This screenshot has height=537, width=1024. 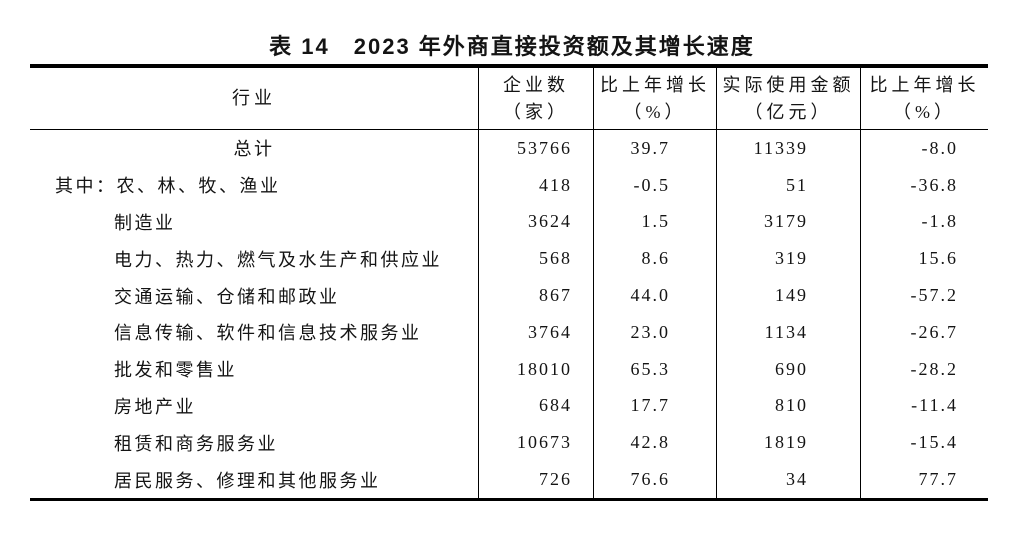 What do you see at coordinates (654, 295) in the screenshot?
I see `growth1-cell: 44.0` at bounding box center [654, 295].